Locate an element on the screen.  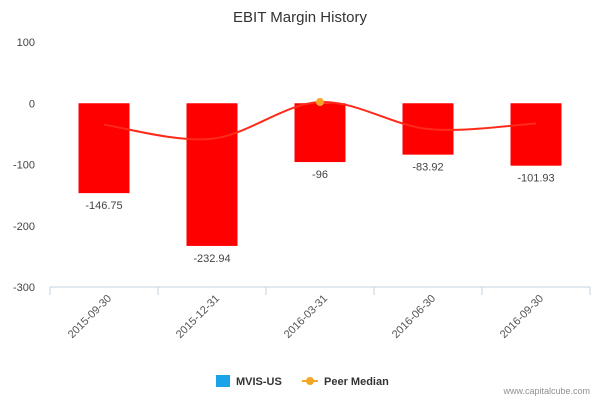
x-tick-label: 2016-06-30 is located at coordinates (414, 317).